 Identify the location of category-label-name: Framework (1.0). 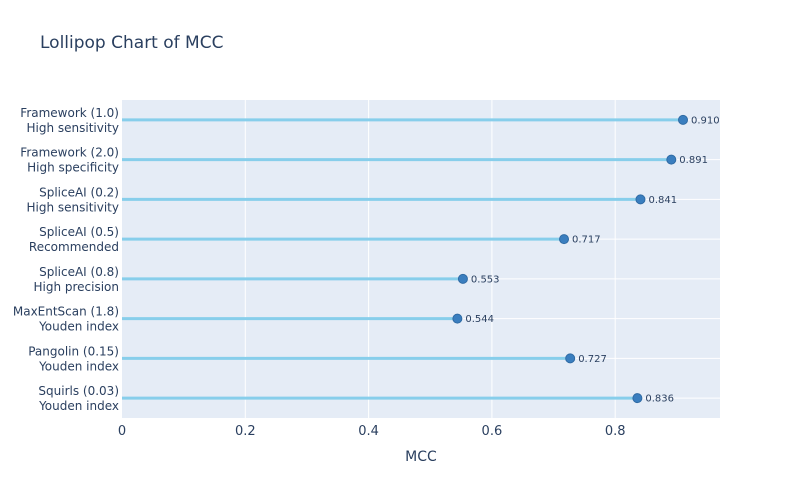
(69, 113).